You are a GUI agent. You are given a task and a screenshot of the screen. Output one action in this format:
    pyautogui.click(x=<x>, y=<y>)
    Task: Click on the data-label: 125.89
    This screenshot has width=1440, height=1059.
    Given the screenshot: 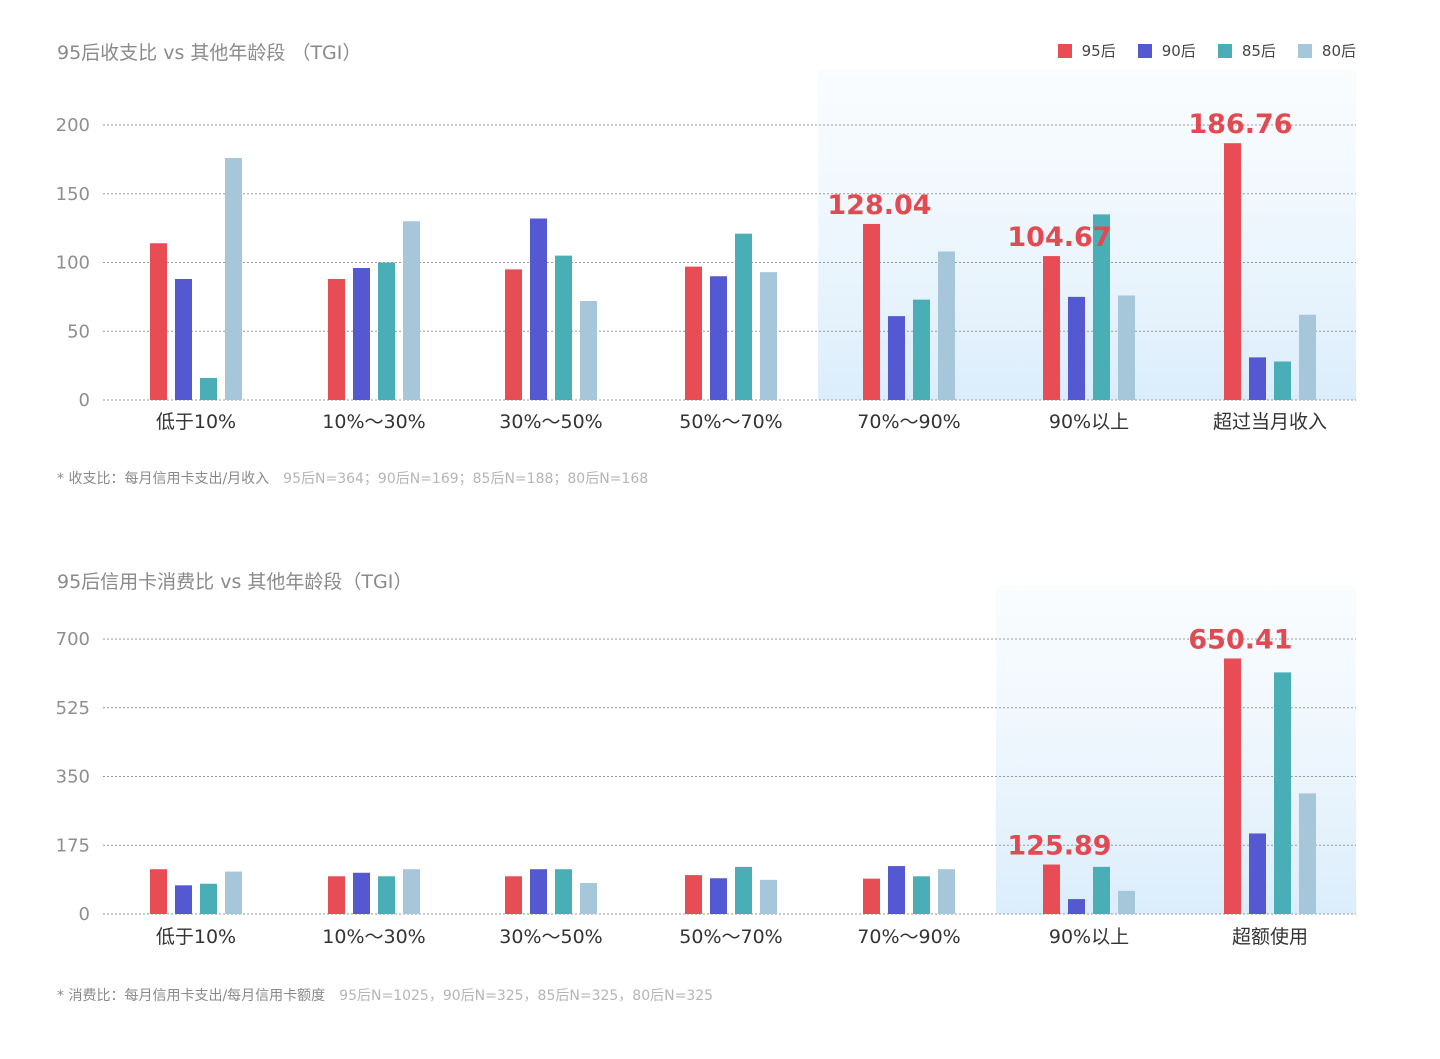 What is the action you would take?
    pyautogui.click(x=1059, y=846)
    